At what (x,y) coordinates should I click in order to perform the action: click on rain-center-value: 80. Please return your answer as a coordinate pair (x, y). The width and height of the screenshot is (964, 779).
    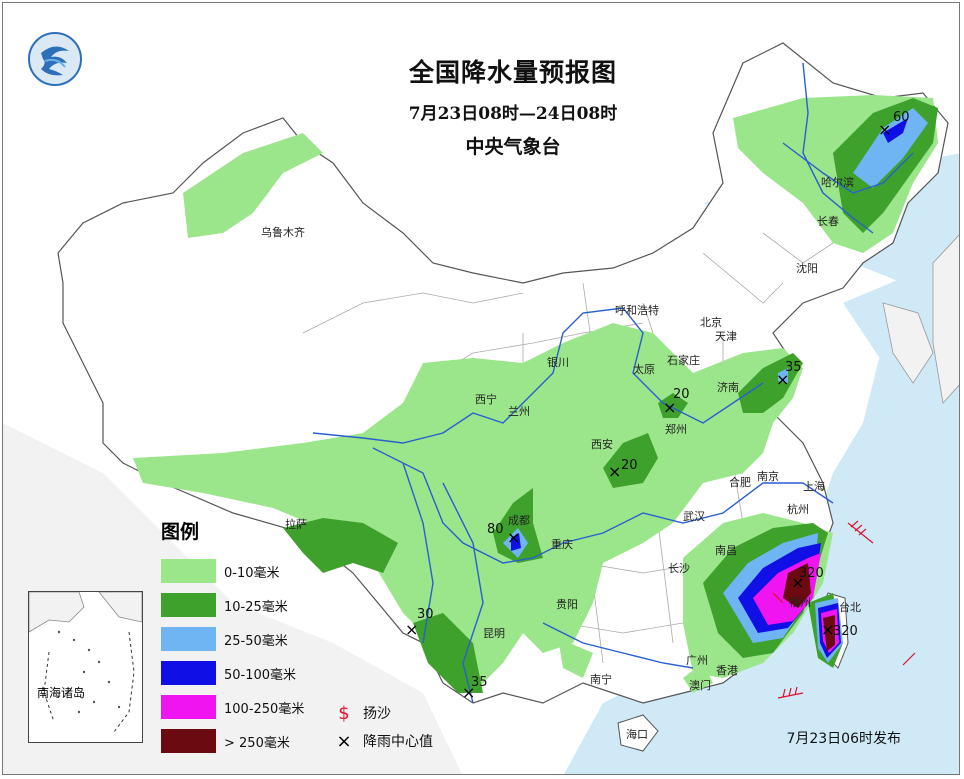
    Looking at the image, I should click on (495, 529).